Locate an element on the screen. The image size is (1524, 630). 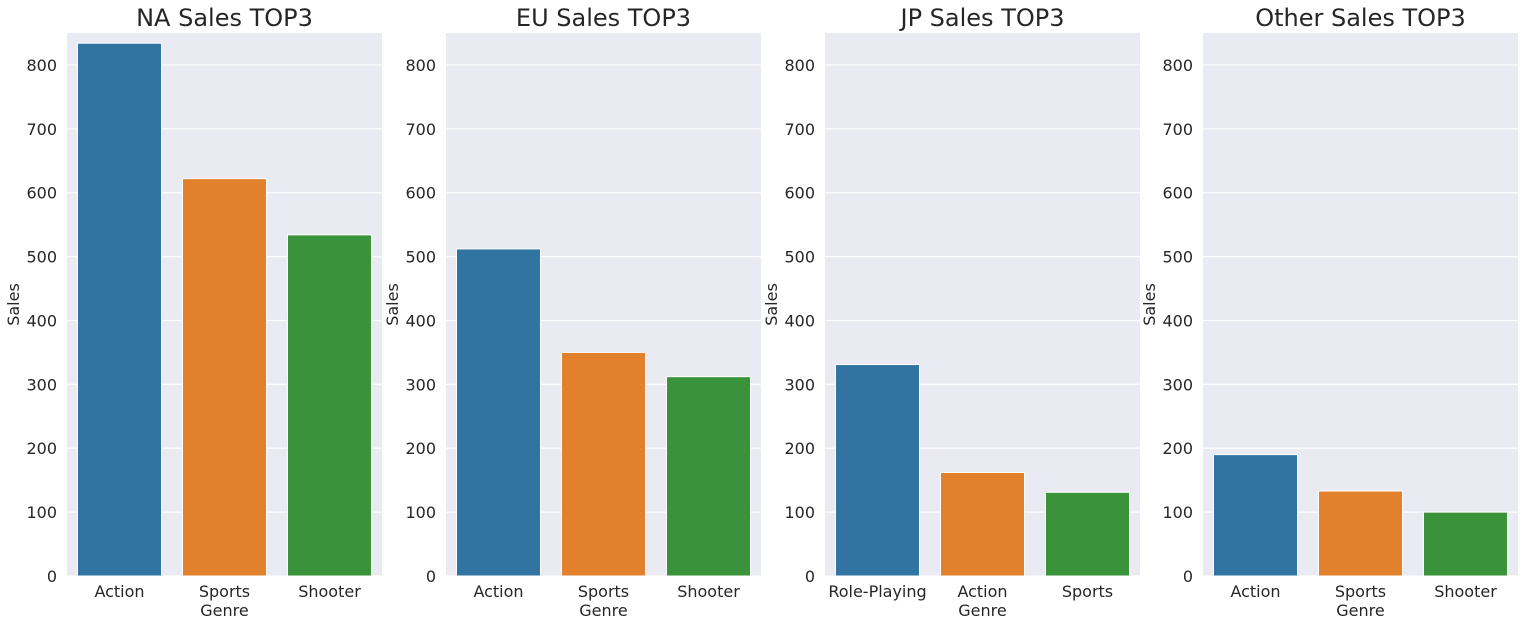
chart-title: JP Sales TOP3 is located at coordinates (982, 18).